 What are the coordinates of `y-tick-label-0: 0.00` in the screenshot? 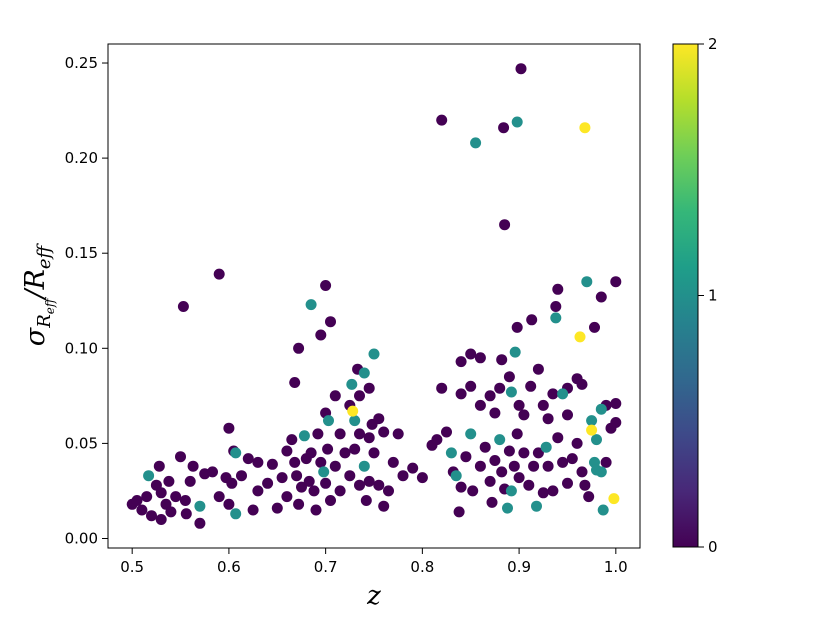 It's located at (81, 538).